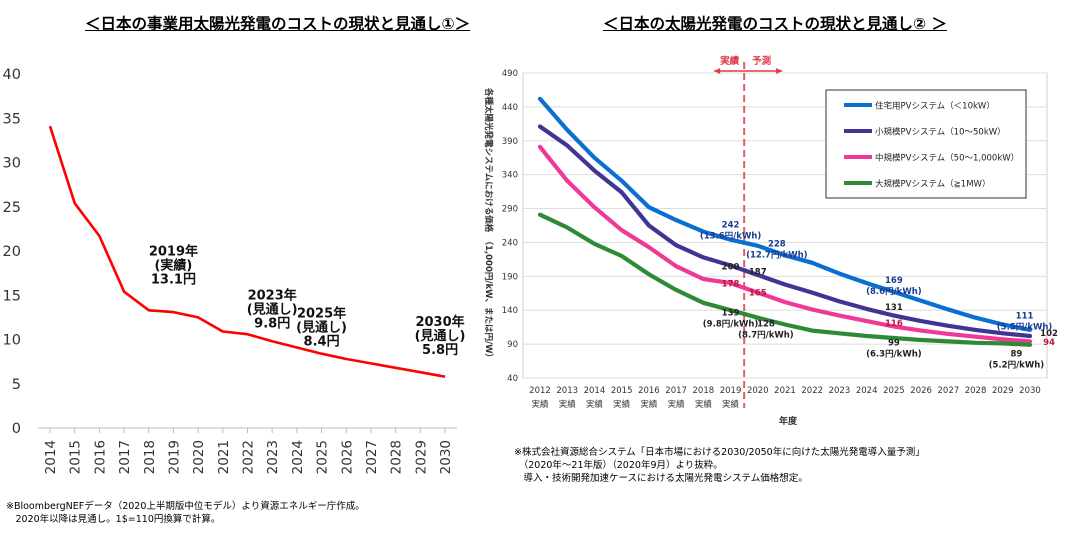 This screenshot has width=1076, height=545. I want to click on x-axis-title: 年度, so click(788, 421).